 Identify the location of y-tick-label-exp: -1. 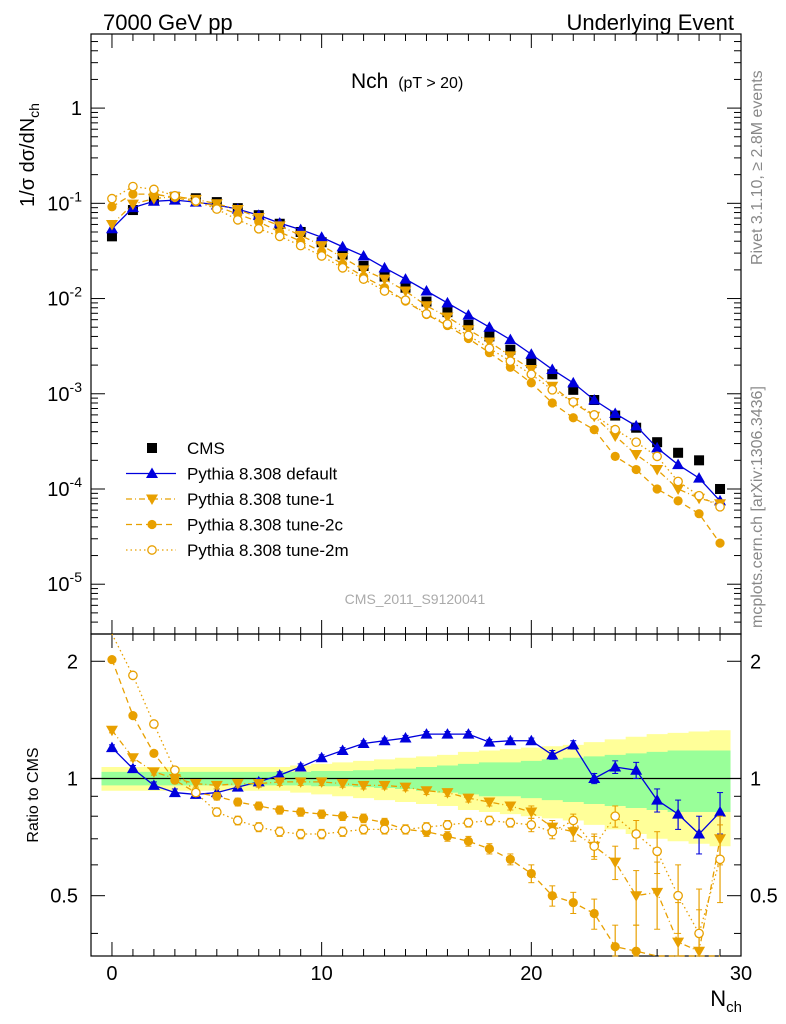
(76, 196).